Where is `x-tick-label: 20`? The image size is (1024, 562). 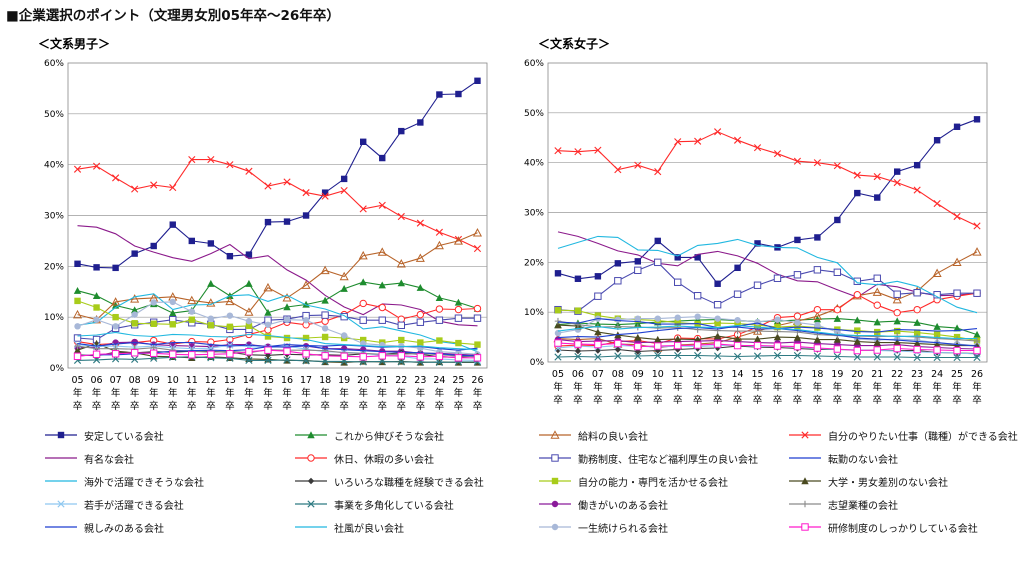
x-tick-label: 20 is located at coordinates (857, 374).